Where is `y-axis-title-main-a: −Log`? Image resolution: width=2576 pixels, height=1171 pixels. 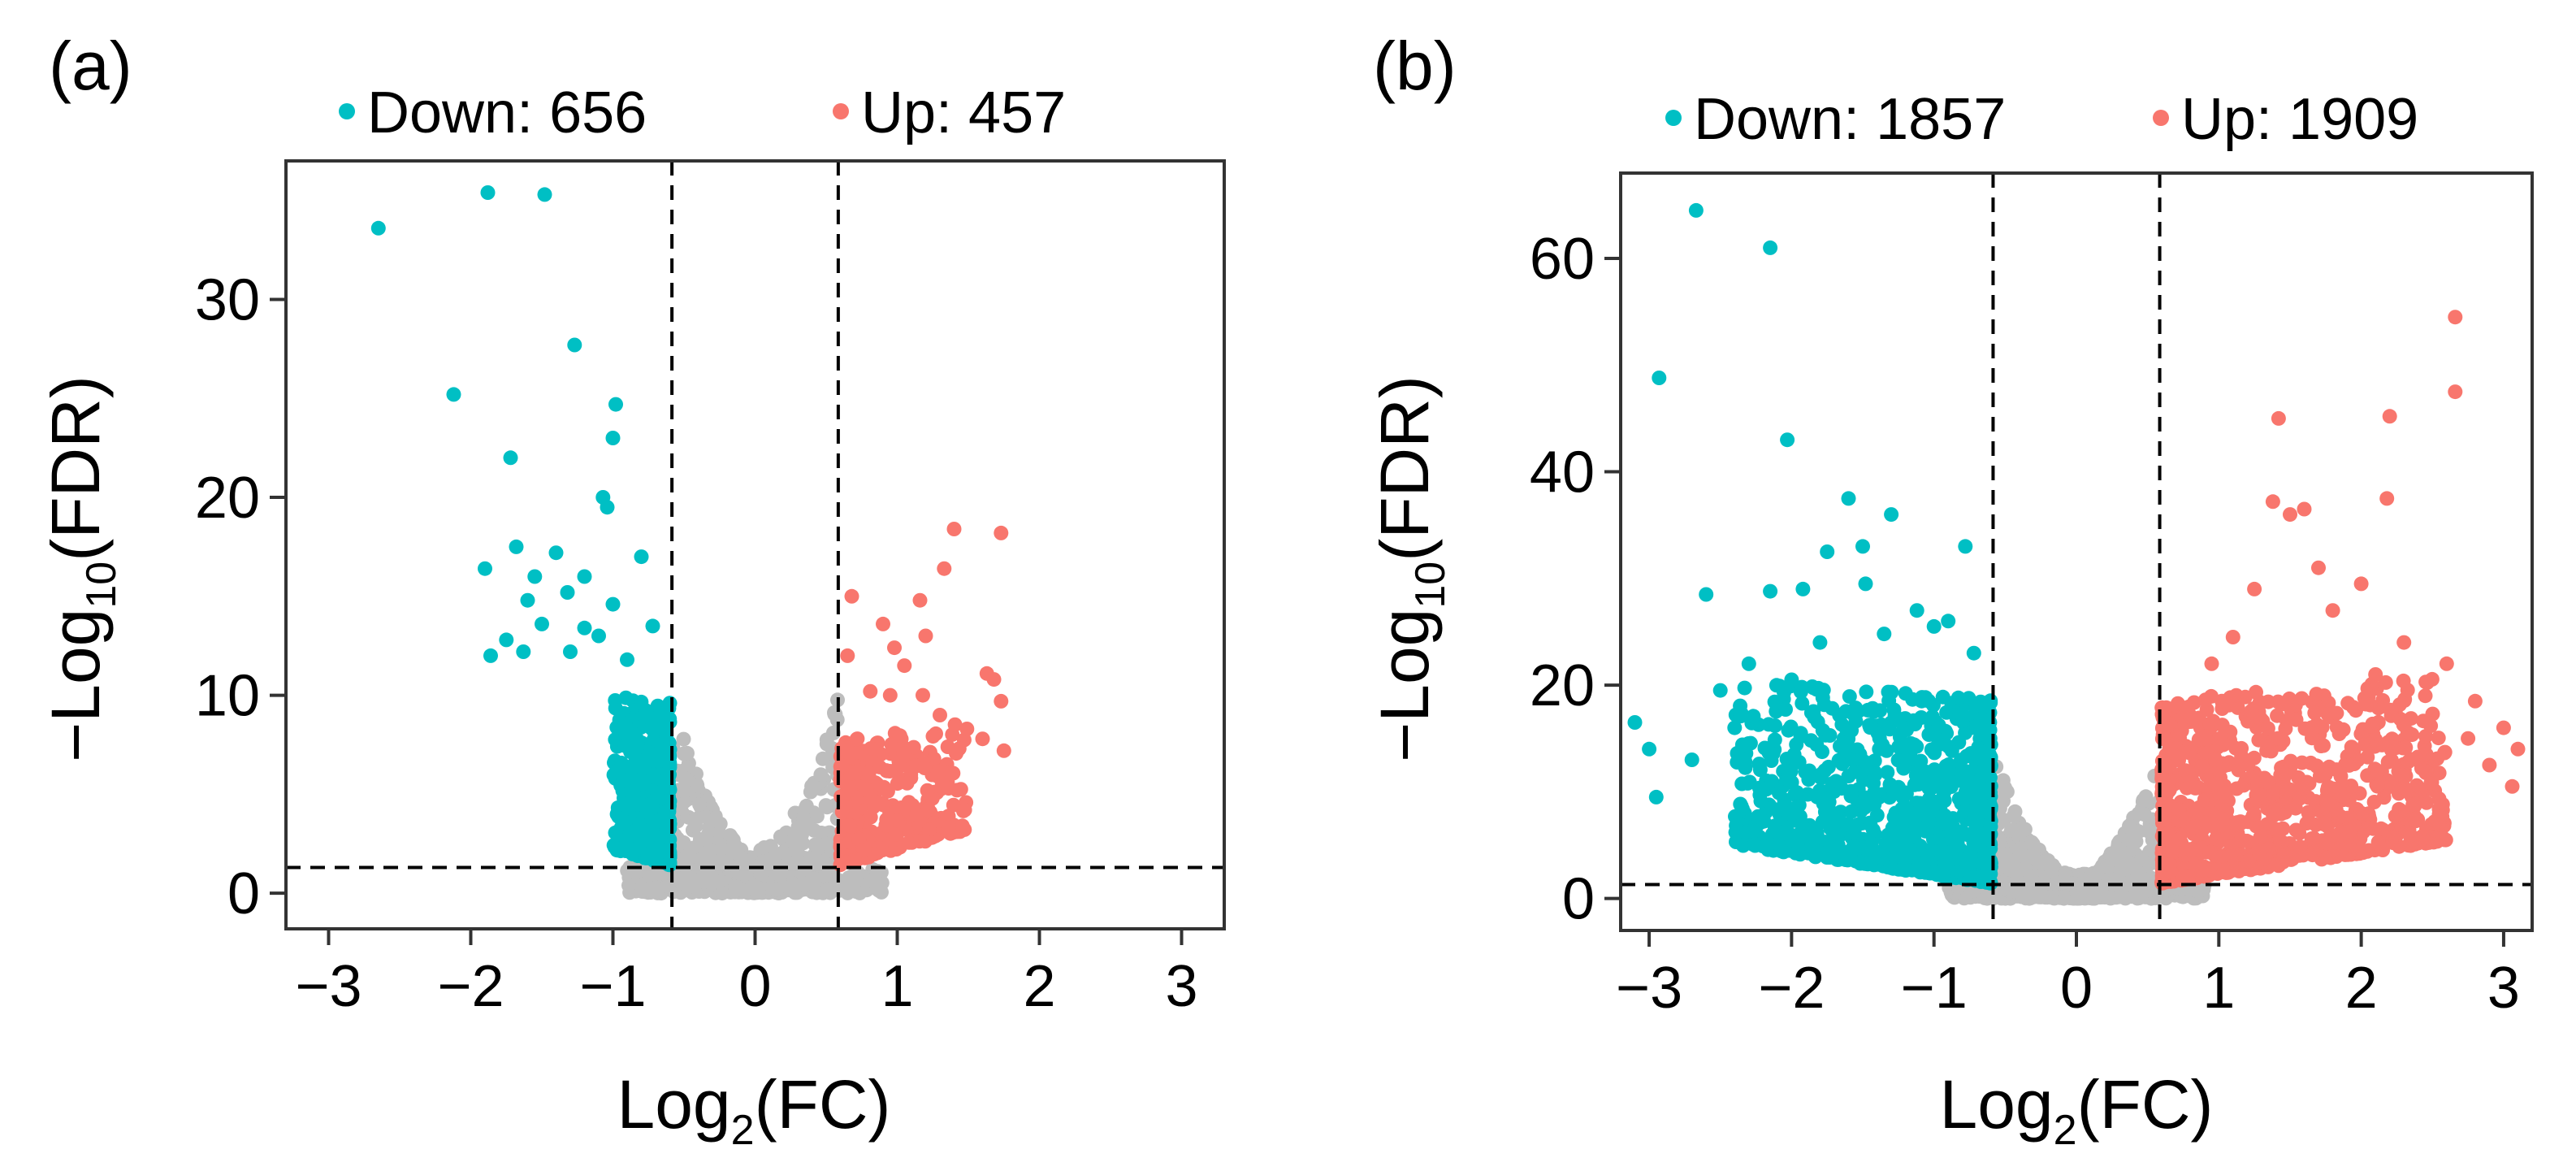
y-axis-title-main-a: −Log is located at coordinates (75, 685).